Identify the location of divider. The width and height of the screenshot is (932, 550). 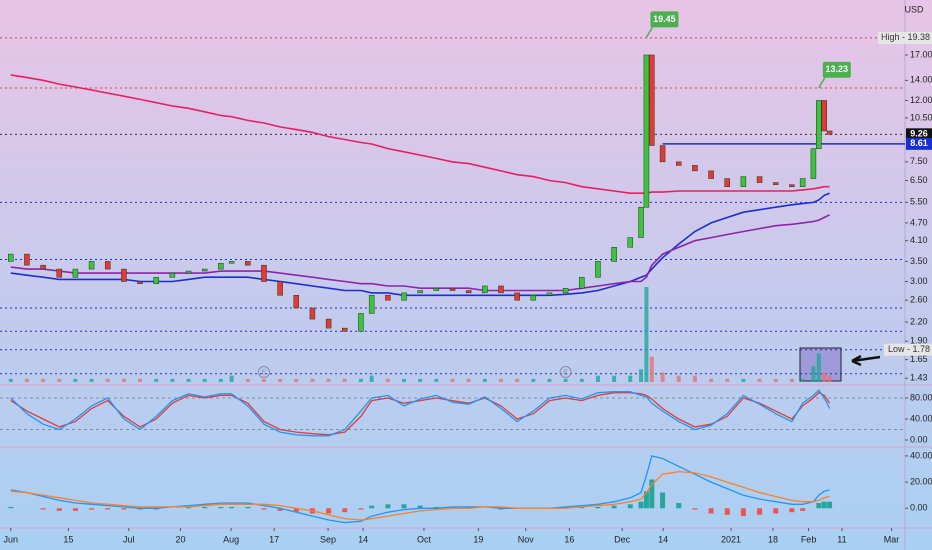
(466, 385).